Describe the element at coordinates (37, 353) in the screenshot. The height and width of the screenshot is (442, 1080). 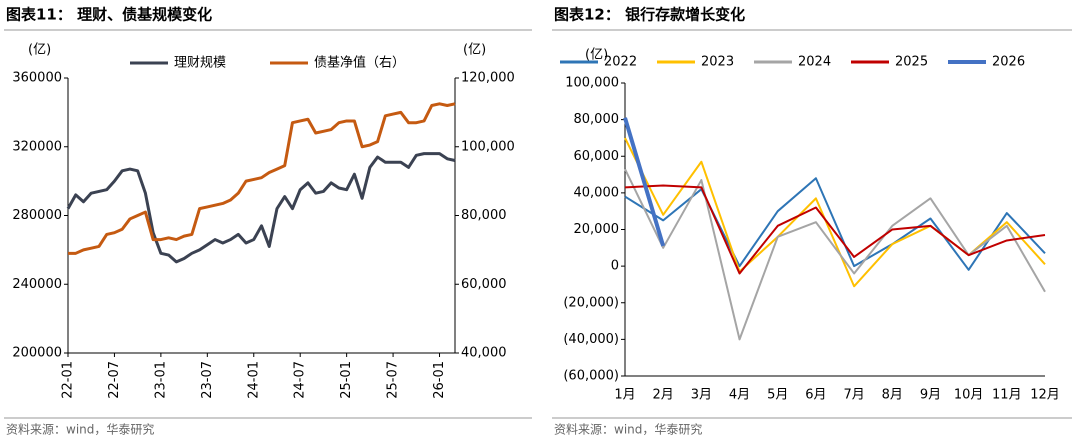
I see `y-tick-label: 200000` at that location.